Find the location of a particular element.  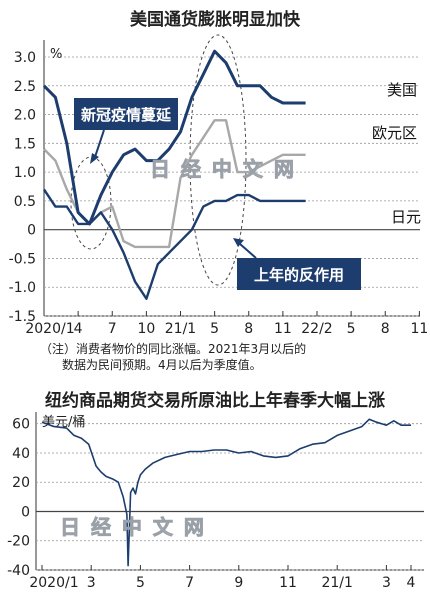

y-tick-label-2: -20 is located at coordinates (18, 542).